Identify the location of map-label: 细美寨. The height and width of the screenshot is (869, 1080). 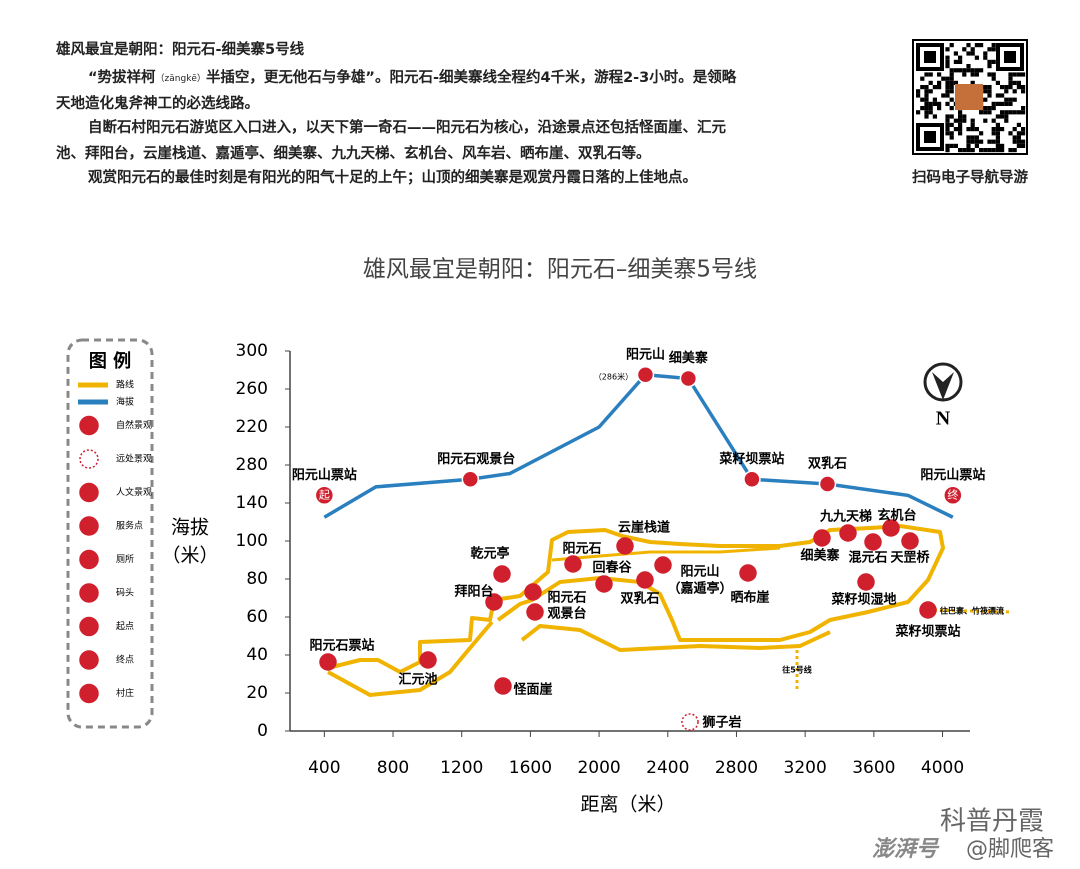
(819, 556).